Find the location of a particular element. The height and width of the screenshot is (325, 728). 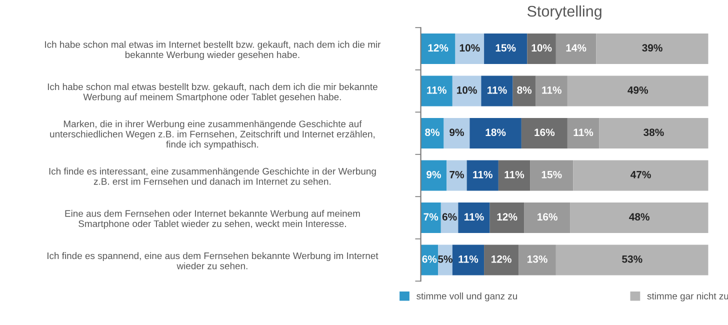

data-label: 18% is located at coordinates (496, 132).